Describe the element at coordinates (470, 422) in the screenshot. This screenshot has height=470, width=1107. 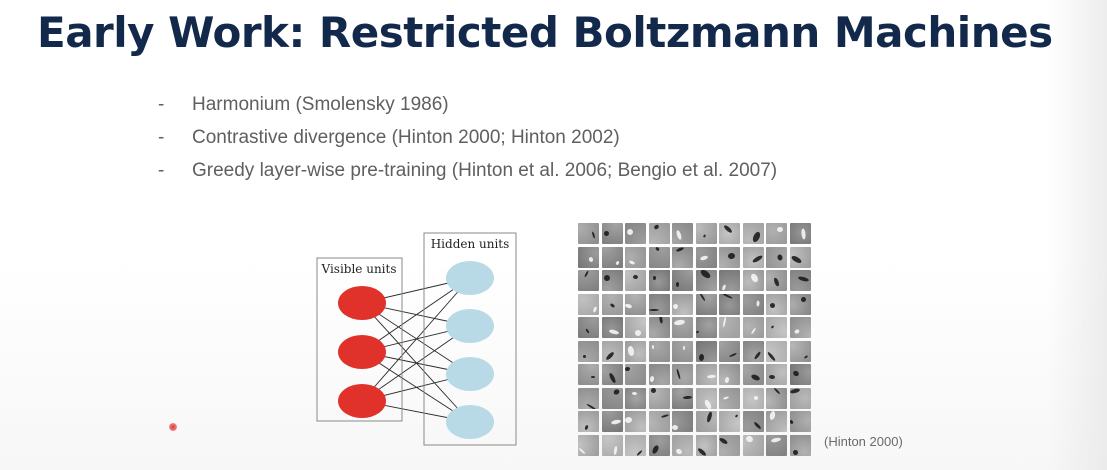
I see `hidden-unit-node` at that location.